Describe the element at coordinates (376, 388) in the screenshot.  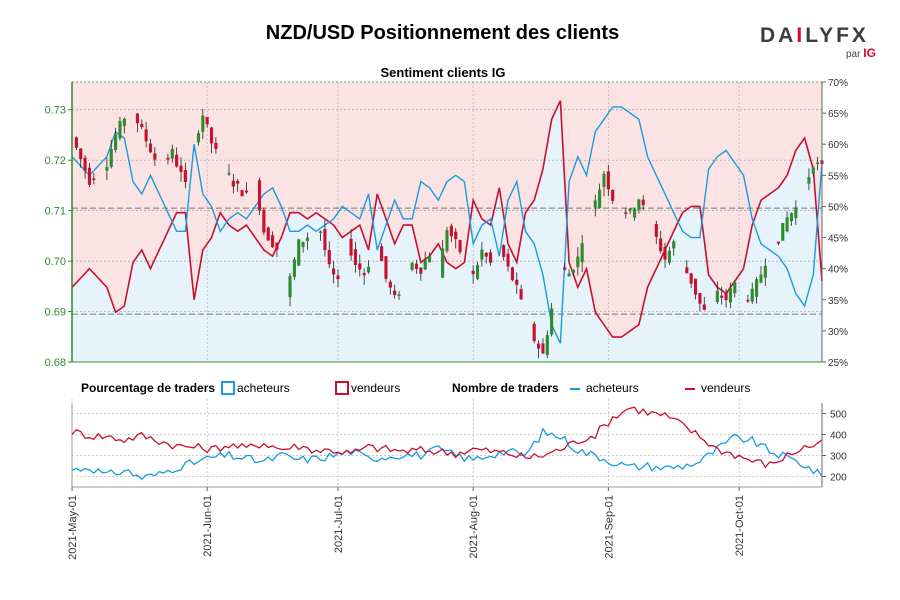
I see `legend-pct-sellers: vendeurs` at that location.